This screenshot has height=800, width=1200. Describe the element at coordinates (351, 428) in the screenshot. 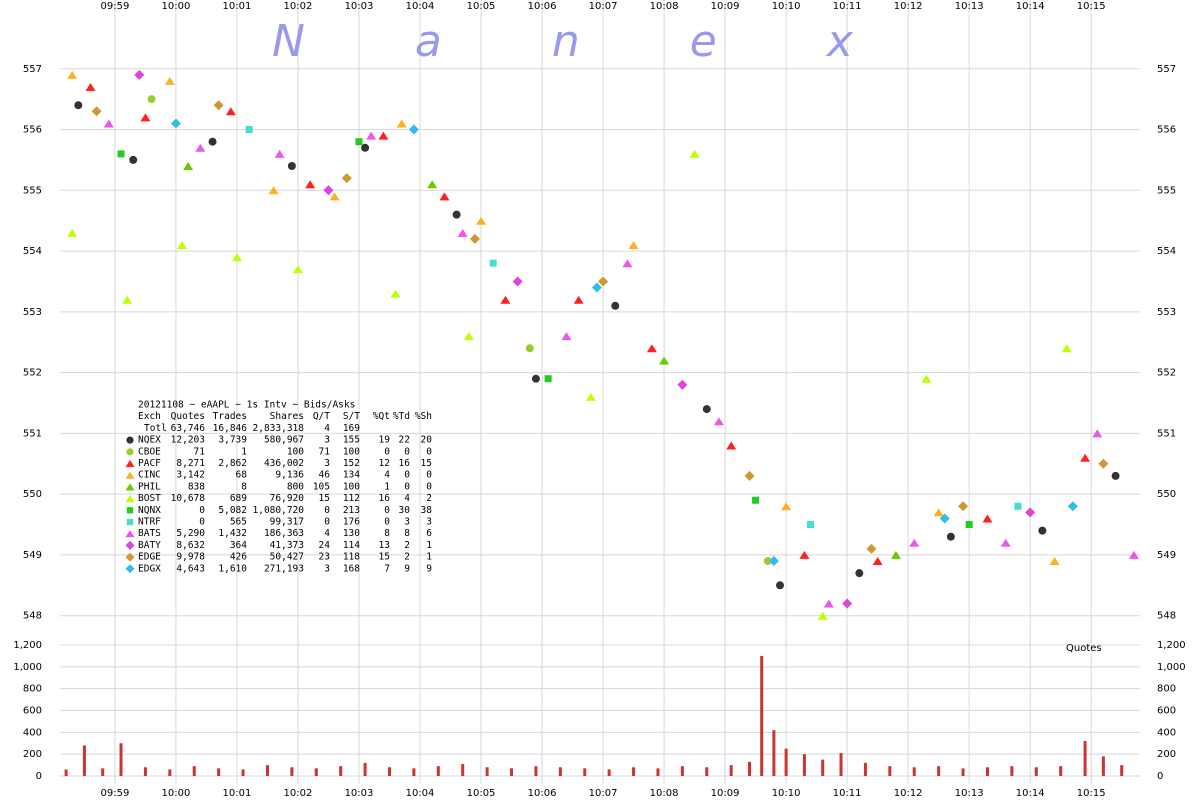

I see `table-total: 169` at that location.